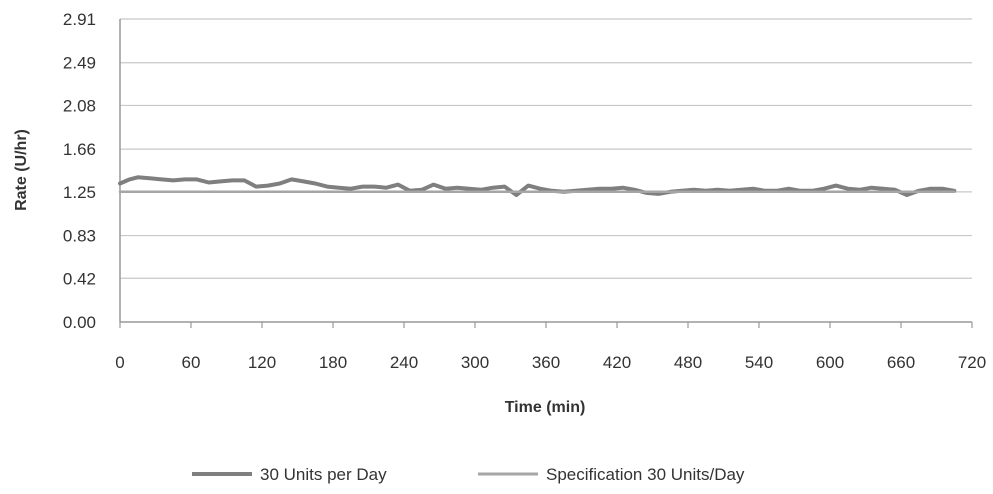 The height and width of the screenshot is (494, 993). I want to click on x-tick-label: 540, so click(759, 362).